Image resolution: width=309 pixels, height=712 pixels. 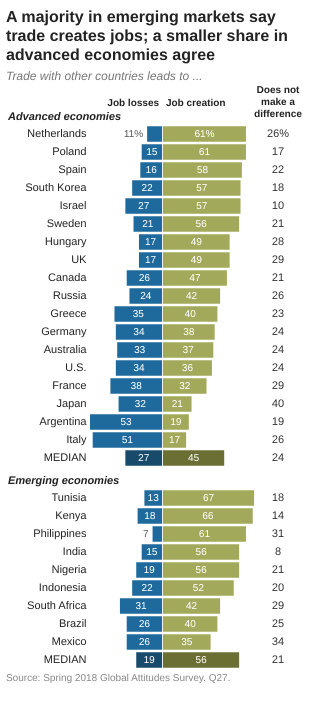 I want to click on y-tick-label: U.S., so click(x=75, y=368).